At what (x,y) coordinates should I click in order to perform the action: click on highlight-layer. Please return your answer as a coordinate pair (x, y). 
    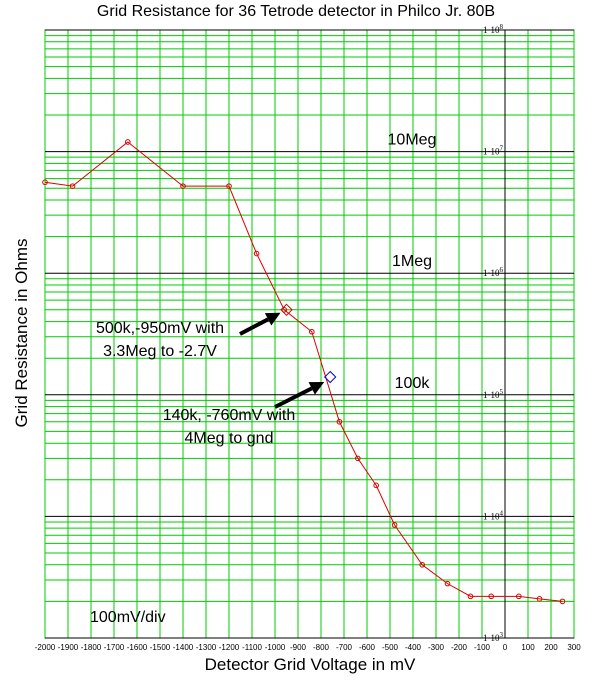
    Looking at the image, I should click on (308, 343).